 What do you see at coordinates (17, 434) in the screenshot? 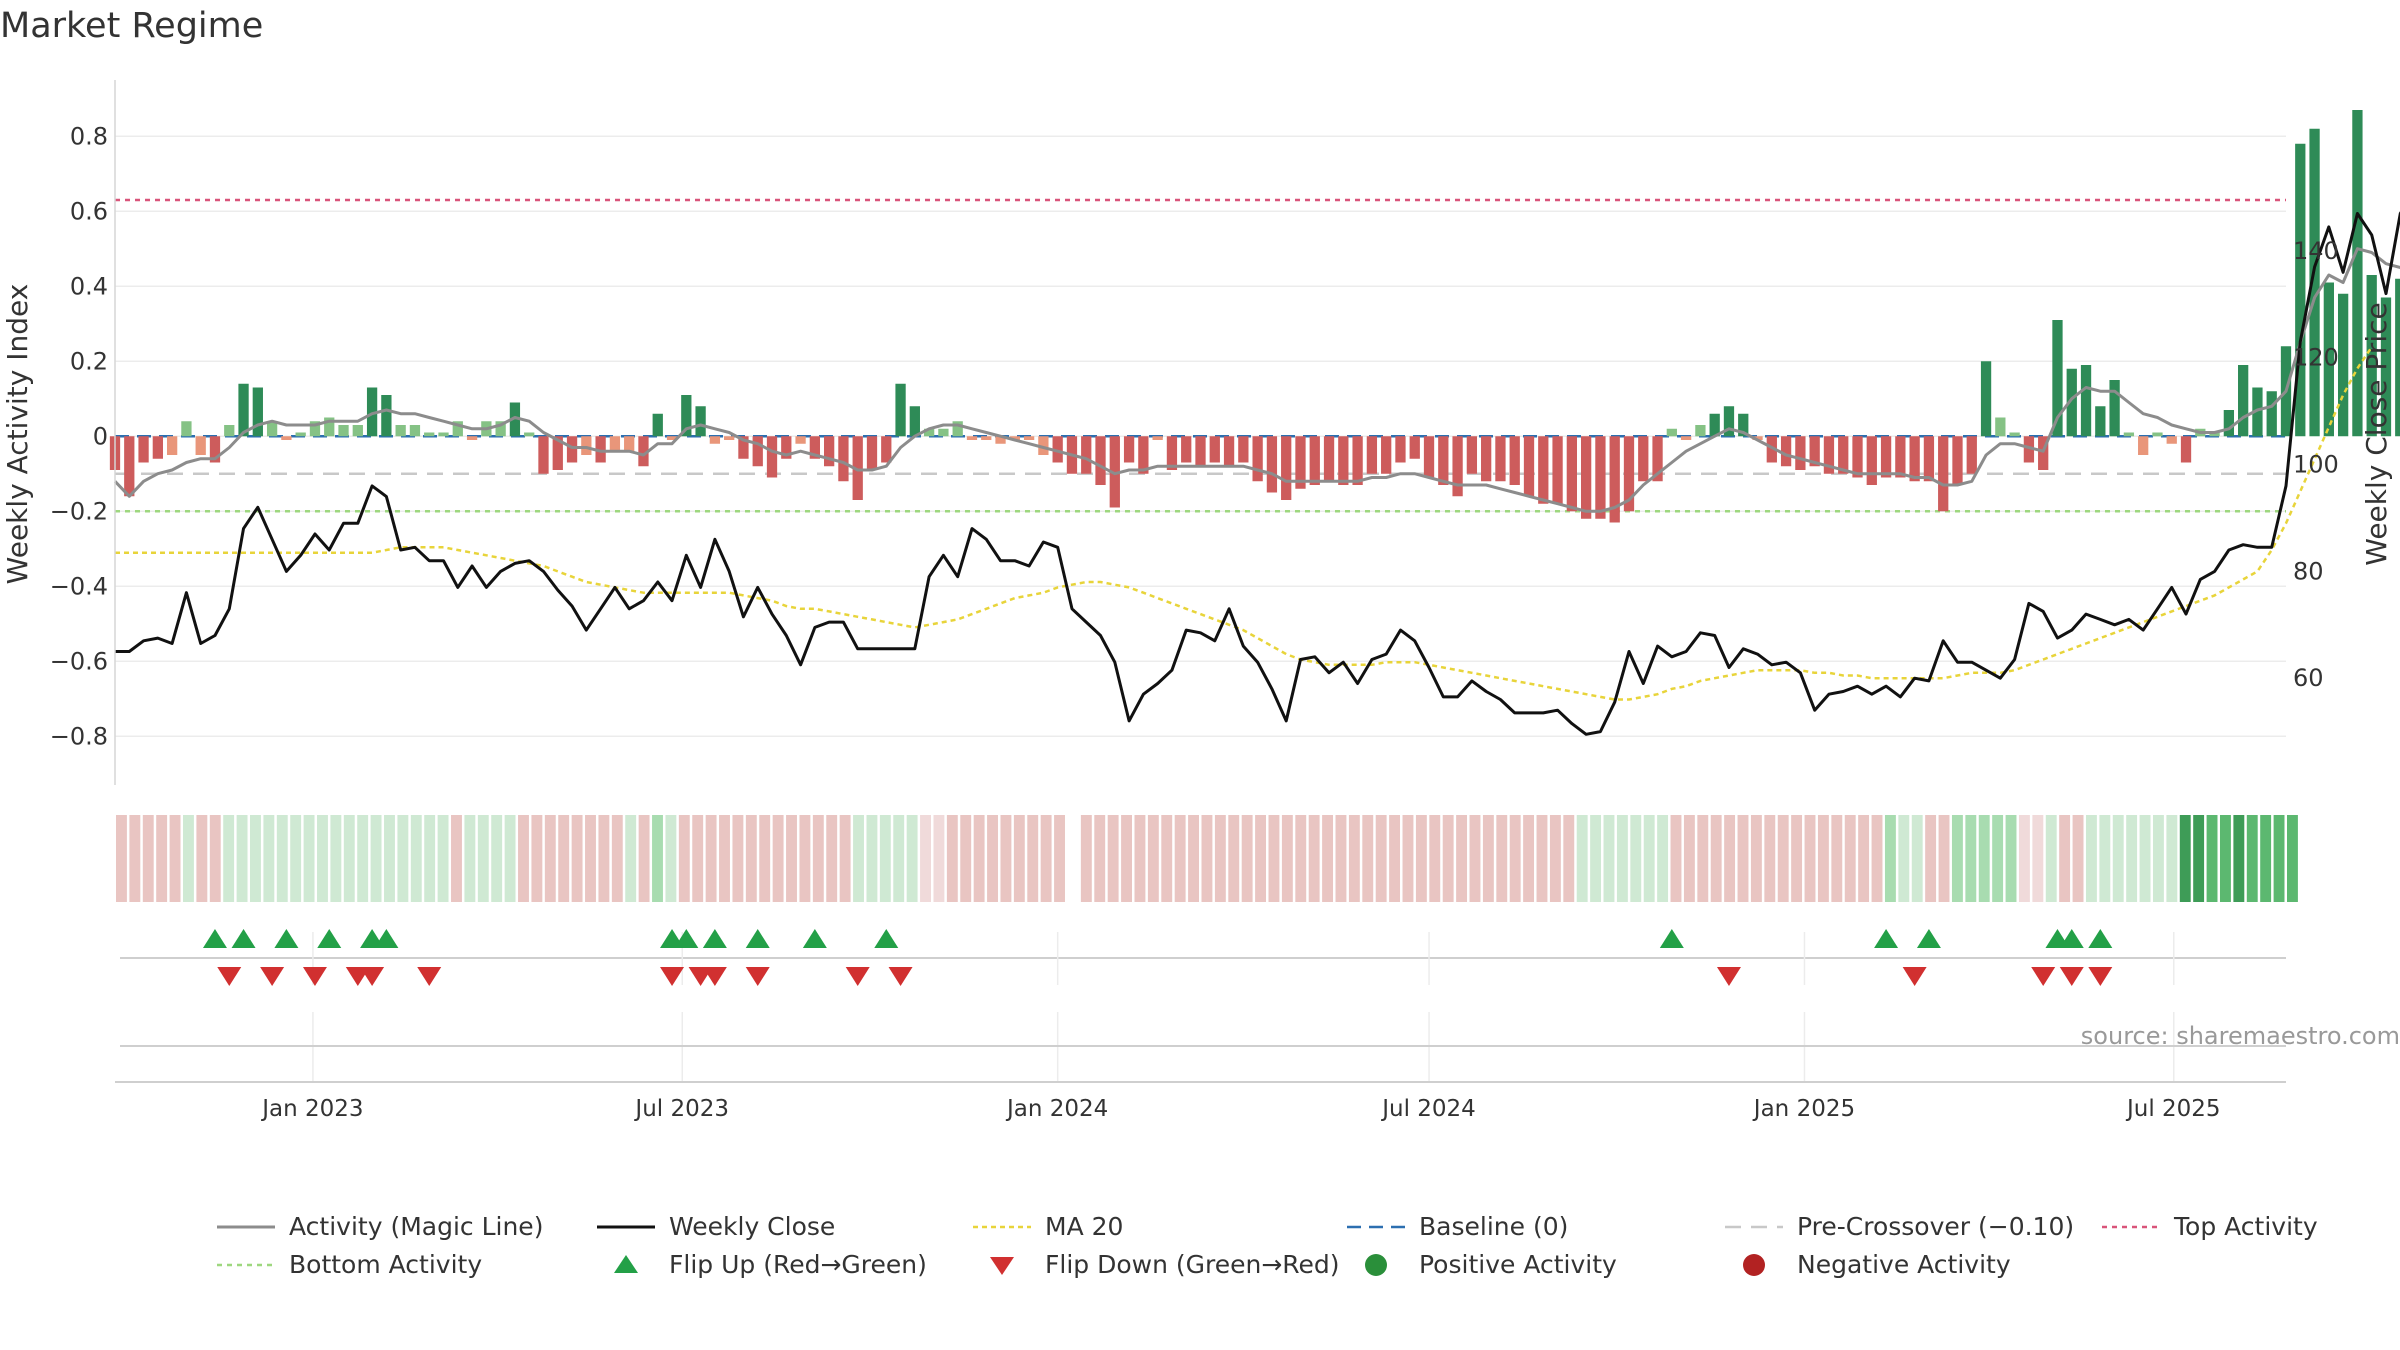
I see `y-left-axis-label: Weekly Activity Index` at bounding box center [17, 434].